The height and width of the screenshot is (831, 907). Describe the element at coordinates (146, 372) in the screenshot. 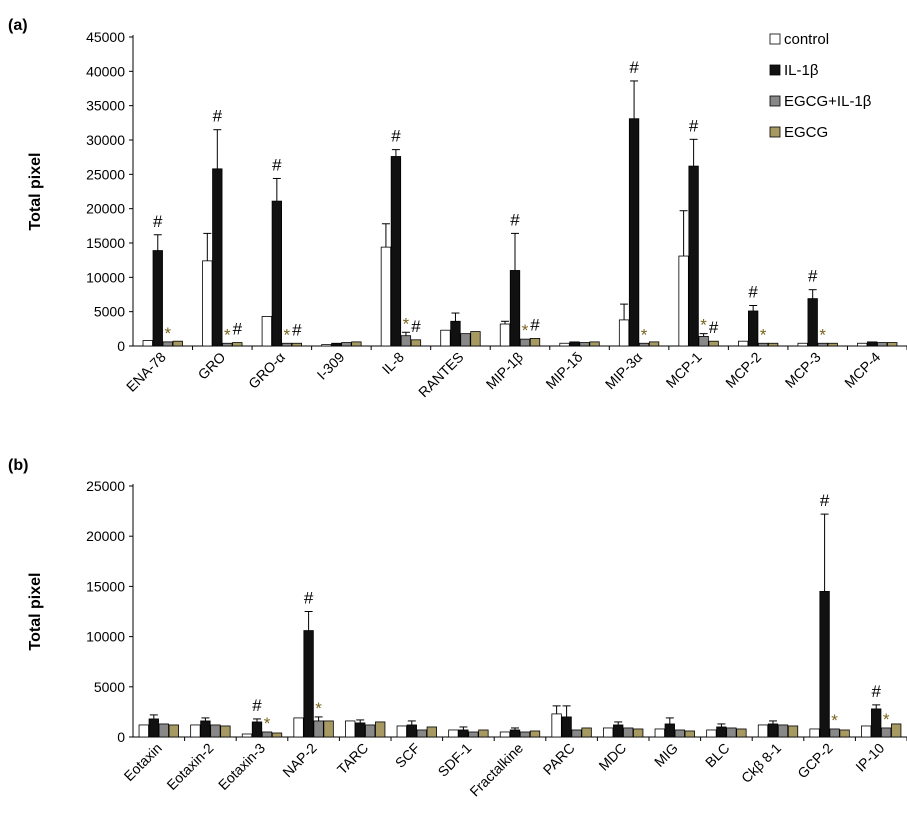

I see `x-tick-label: ENA-78` at that location.